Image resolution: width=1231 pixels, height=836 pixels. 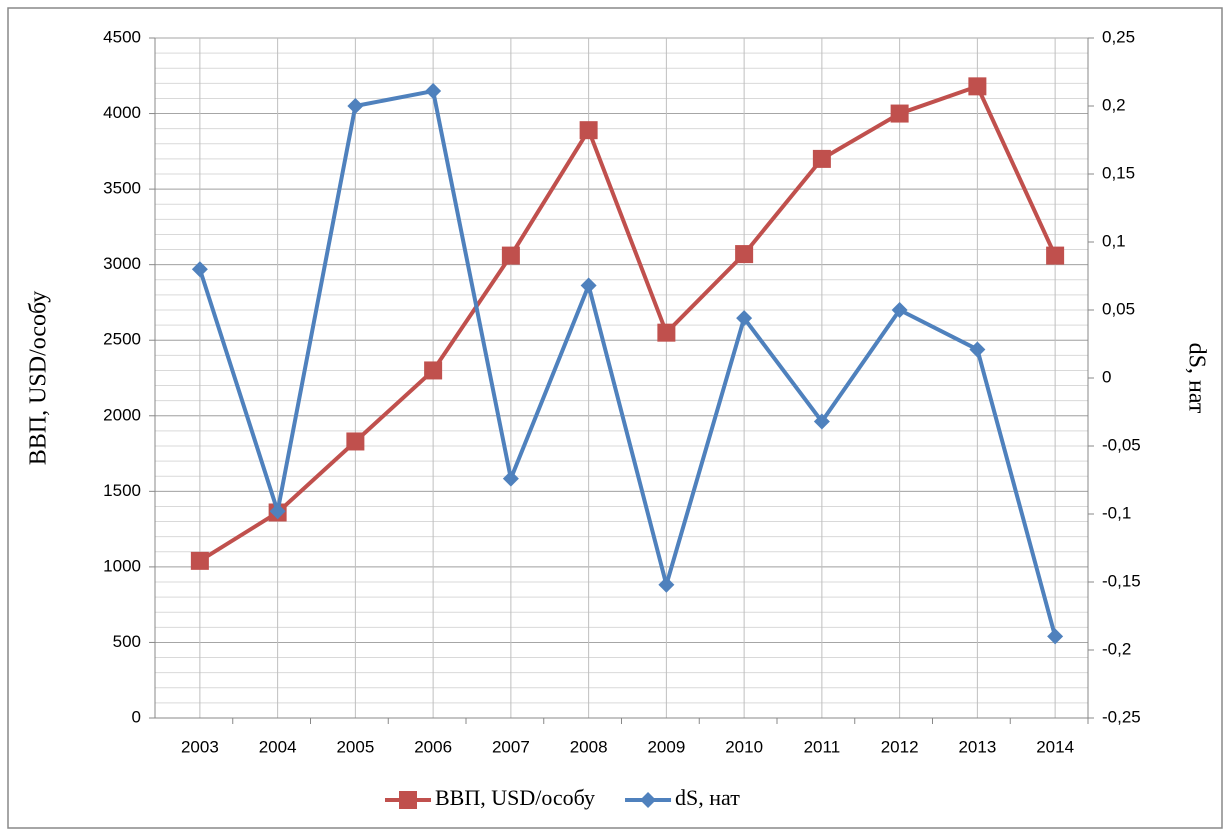 What do you see at coordinates (1106, 376) in the screenshot?
I see `y2-tick-label: 0` at bounding box center [1106, 376].